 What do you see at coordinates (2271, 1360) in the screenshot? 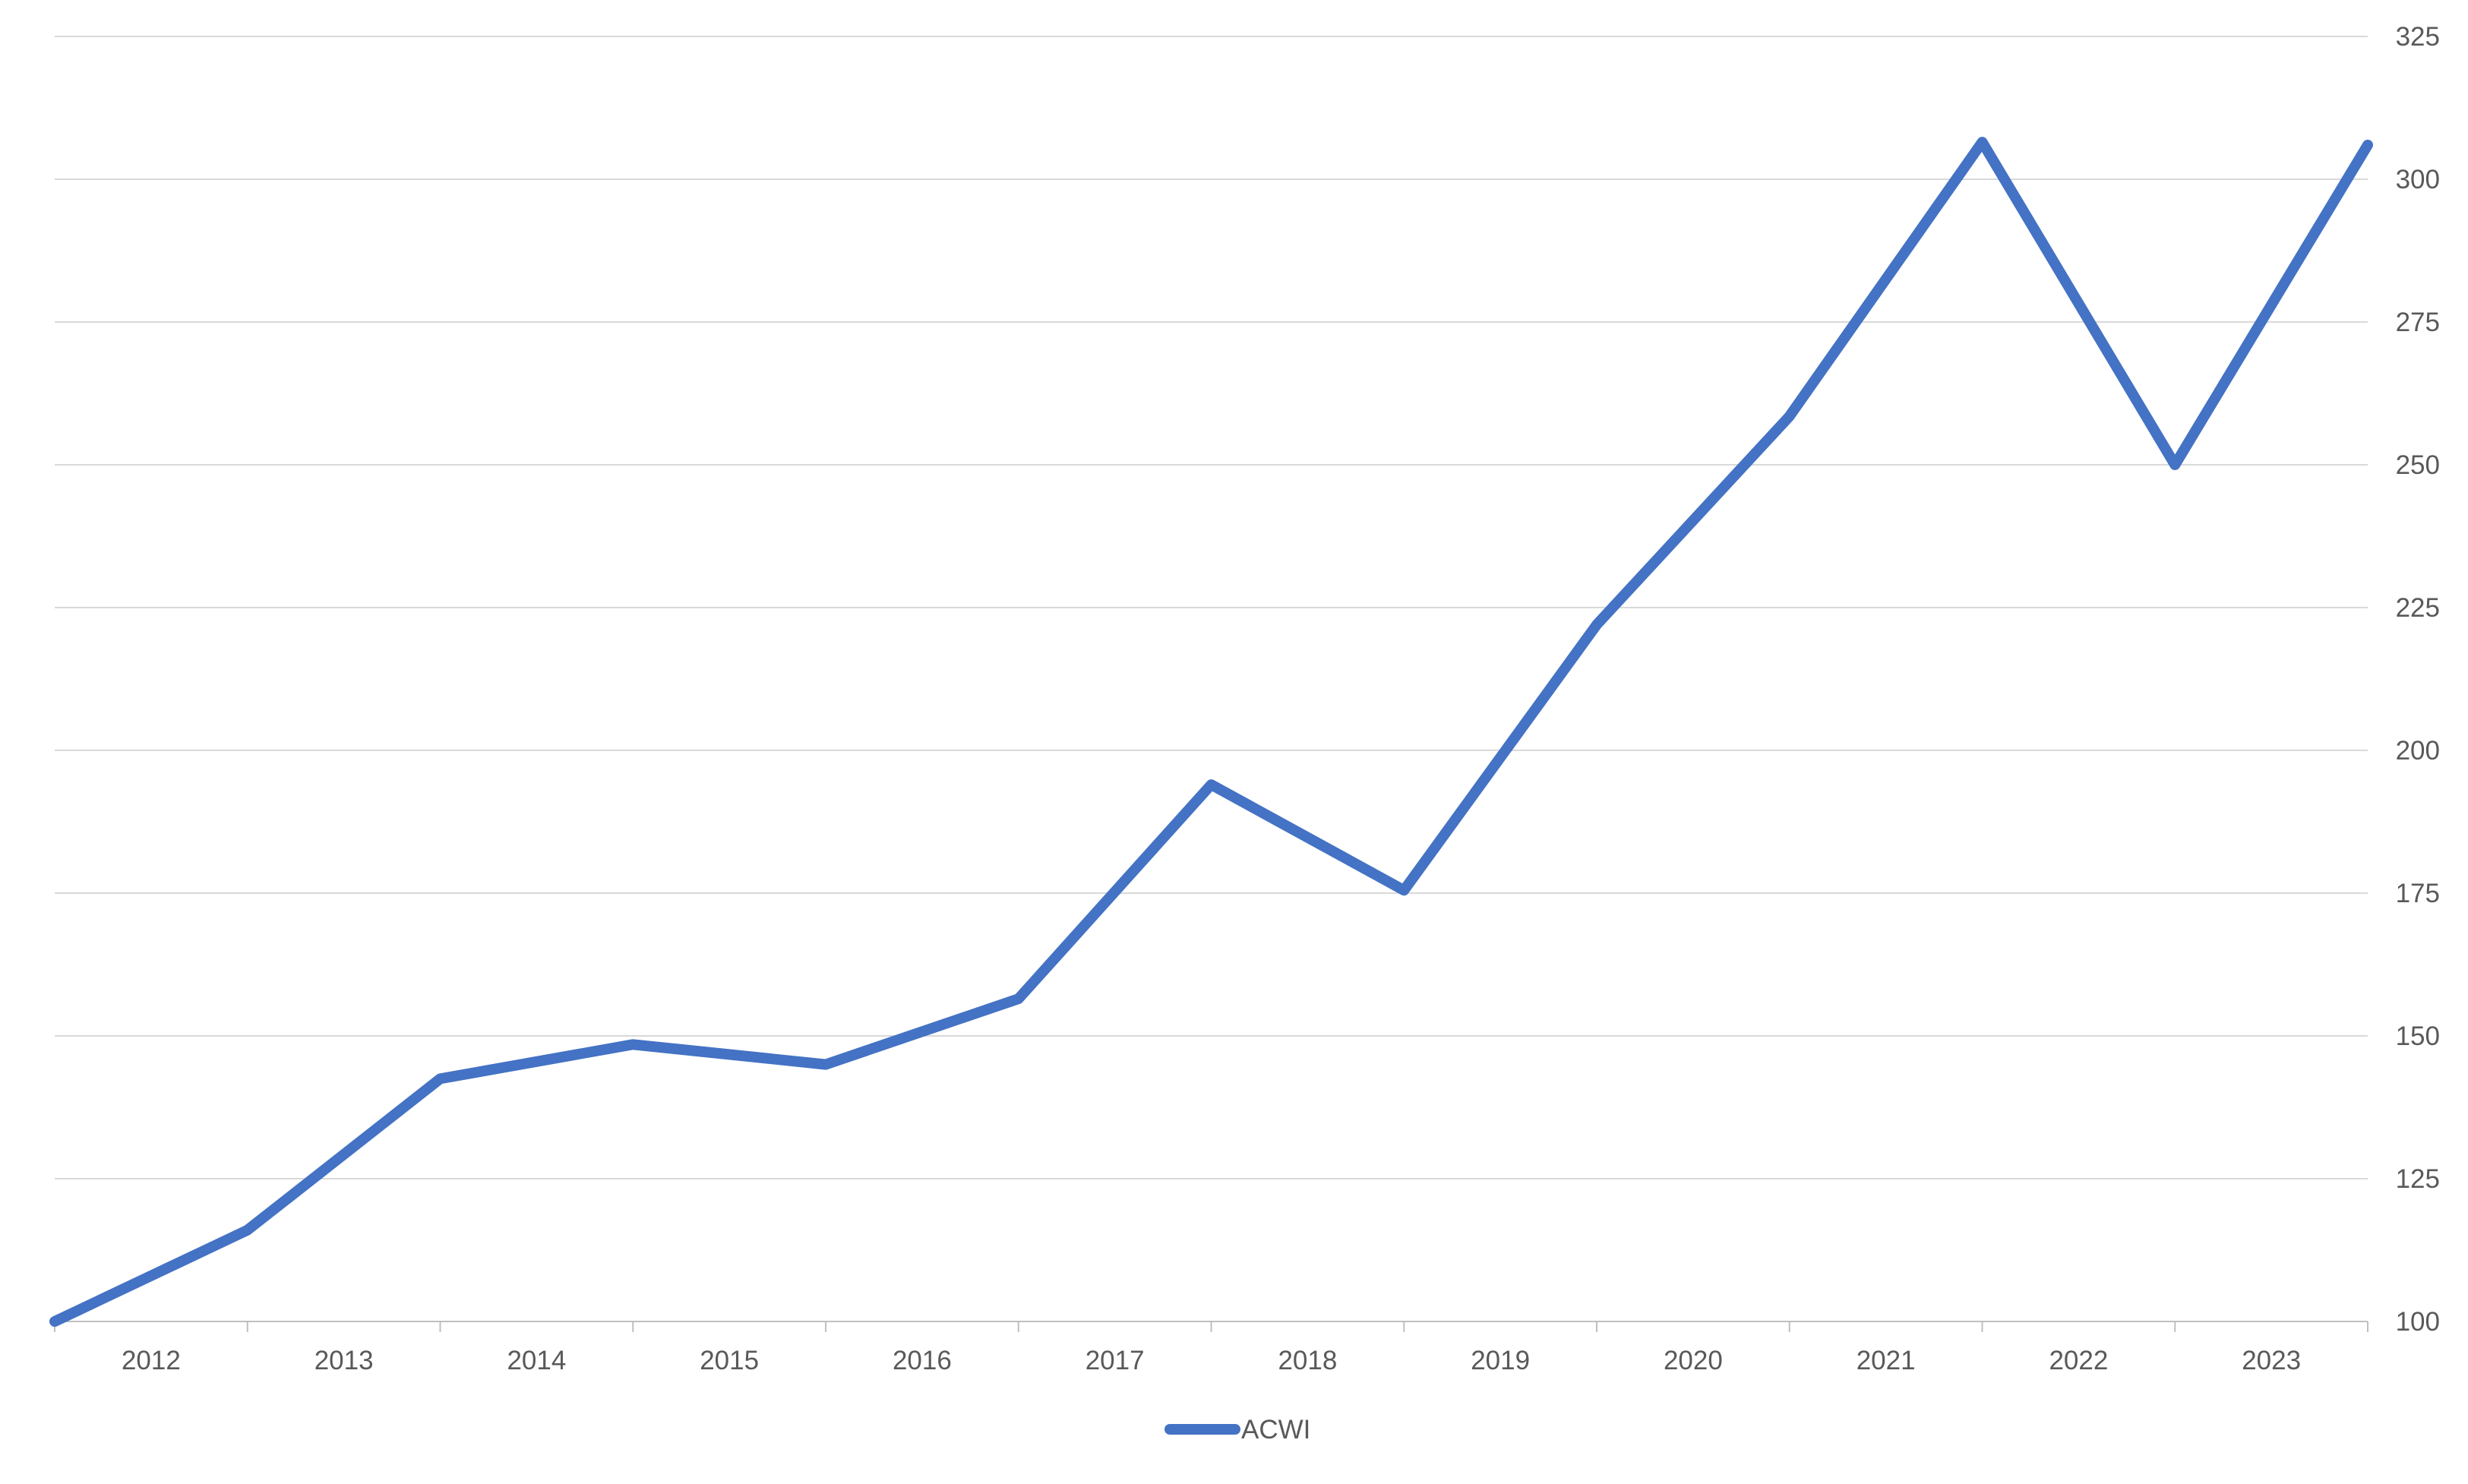
I see `x-tick-label: 2023` at bounding box center [2271, 1360].